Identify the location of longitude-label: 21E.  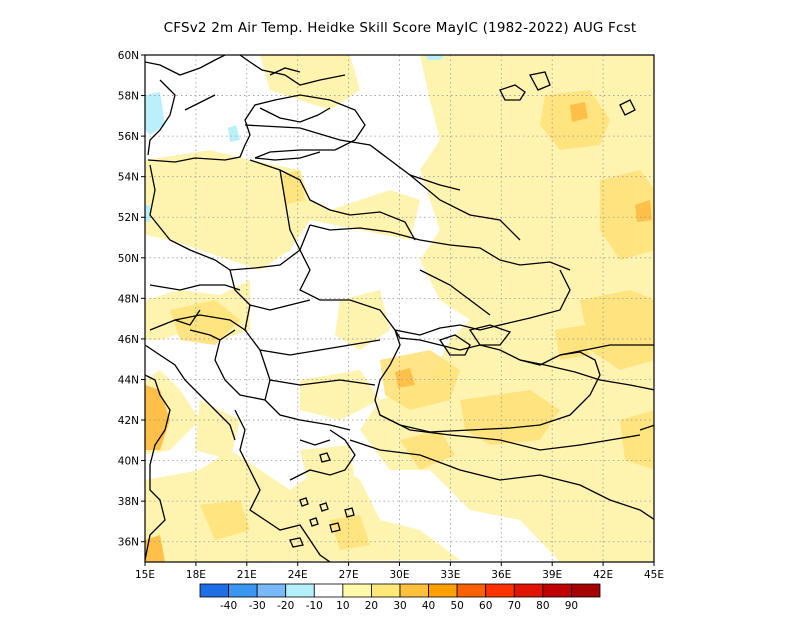
(247, 575).